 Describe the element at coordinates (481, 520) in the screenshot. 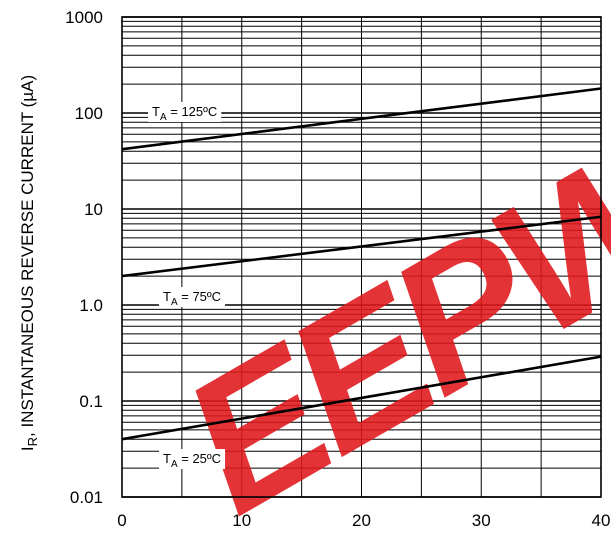

I see `x-tick-label: 30` at that location.